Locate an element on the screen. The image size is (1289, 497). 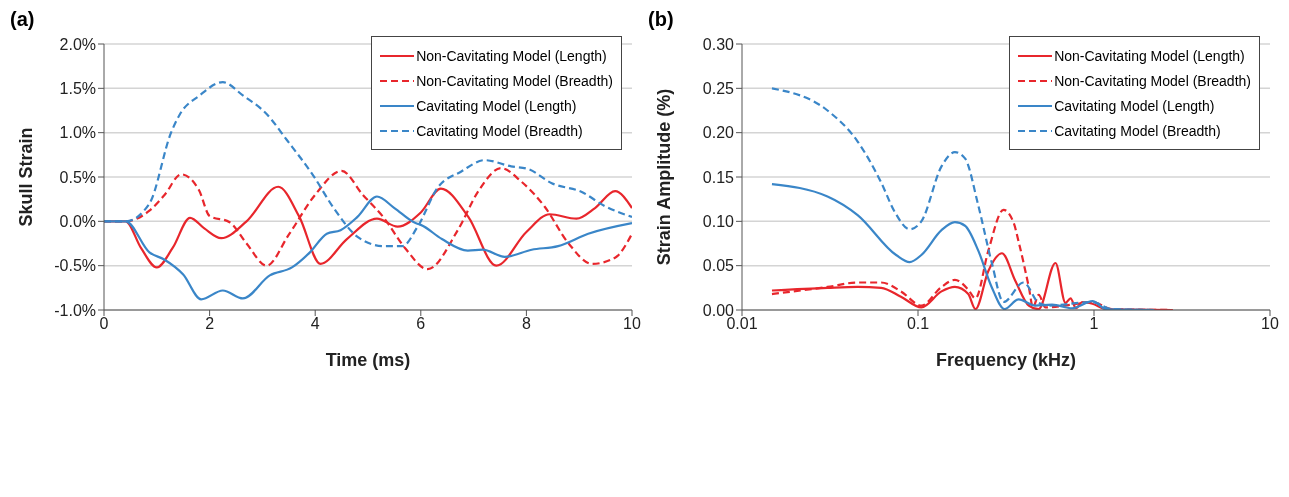
x-axis-title: Time (ms) is located at coordinates (368, 360).